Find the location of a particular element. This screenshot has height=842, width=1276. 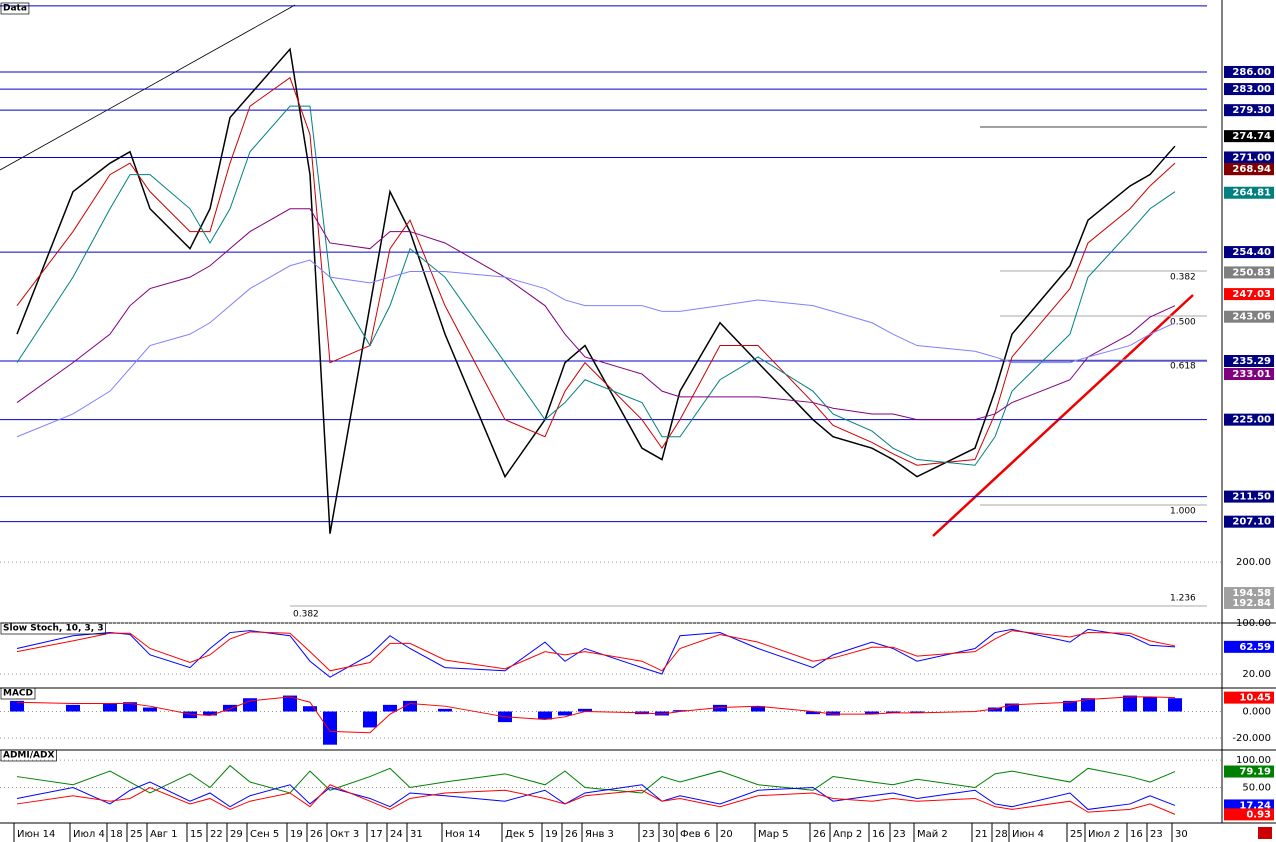

y-tick-label: 20.00 is located at coordinates (1256, 674).